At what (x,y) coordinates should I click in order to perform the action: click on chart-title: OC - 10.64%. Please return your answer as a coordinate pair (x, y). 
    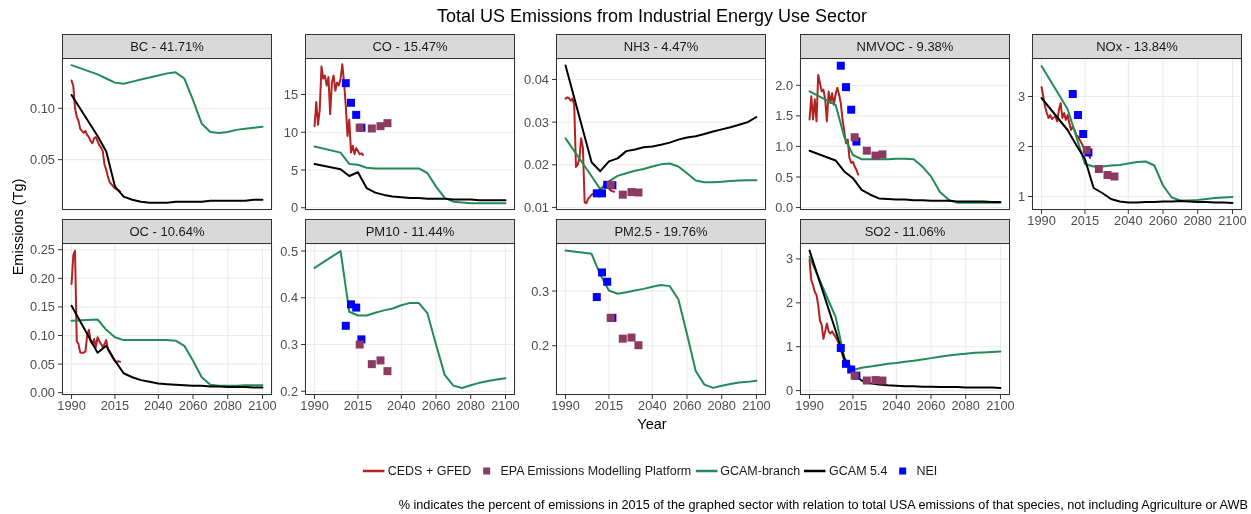
    Looking at the image, I should click on (167, 231).